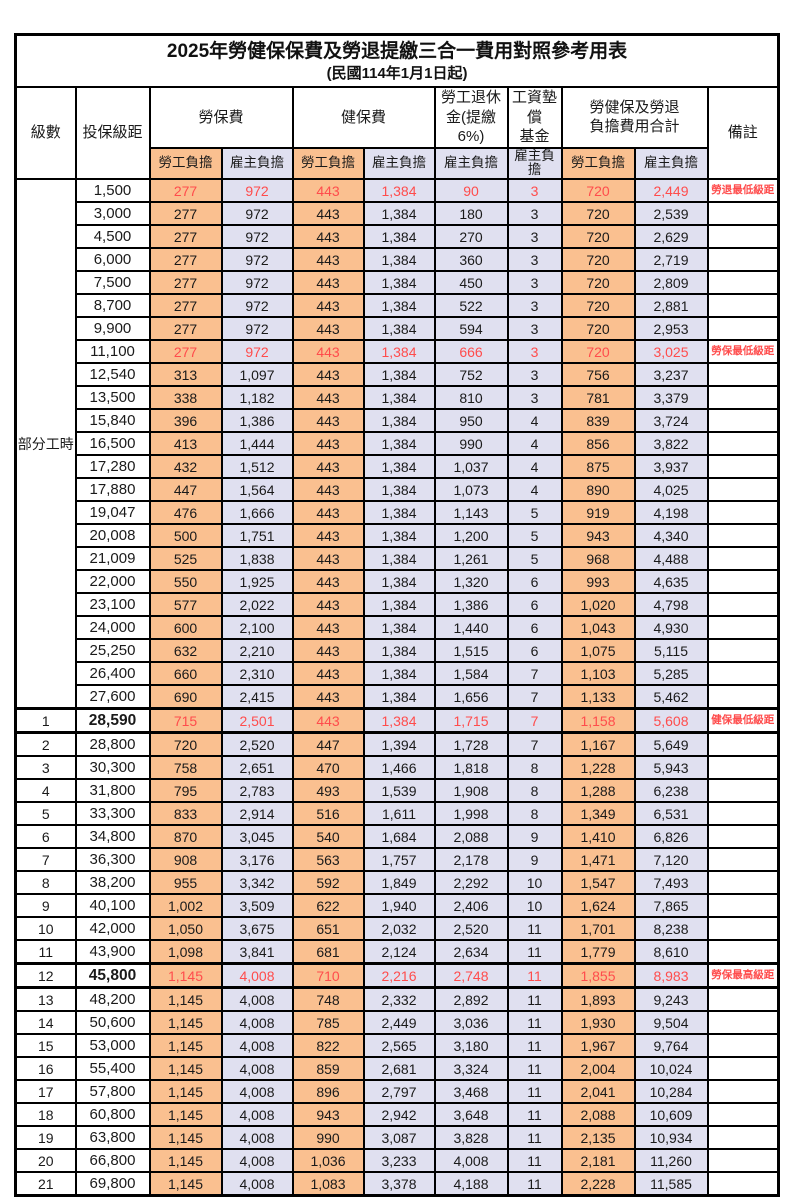 This screenshot has height=1197, width=791. Describe the element at coordinates (328, 860) in the screenshot. I see `health-employee-cell: 563` at that location.